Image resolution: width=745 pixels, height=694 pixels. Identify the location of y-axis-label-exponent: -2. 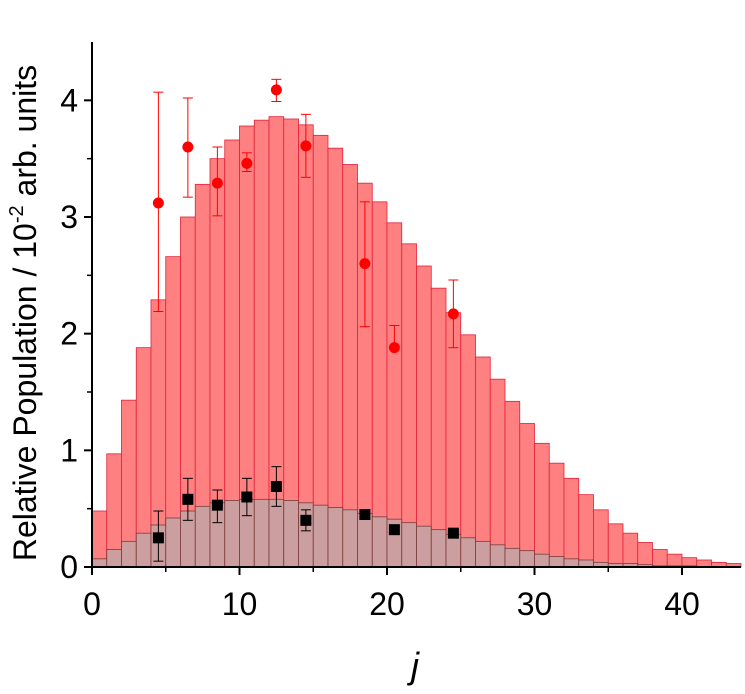
(17, 214).